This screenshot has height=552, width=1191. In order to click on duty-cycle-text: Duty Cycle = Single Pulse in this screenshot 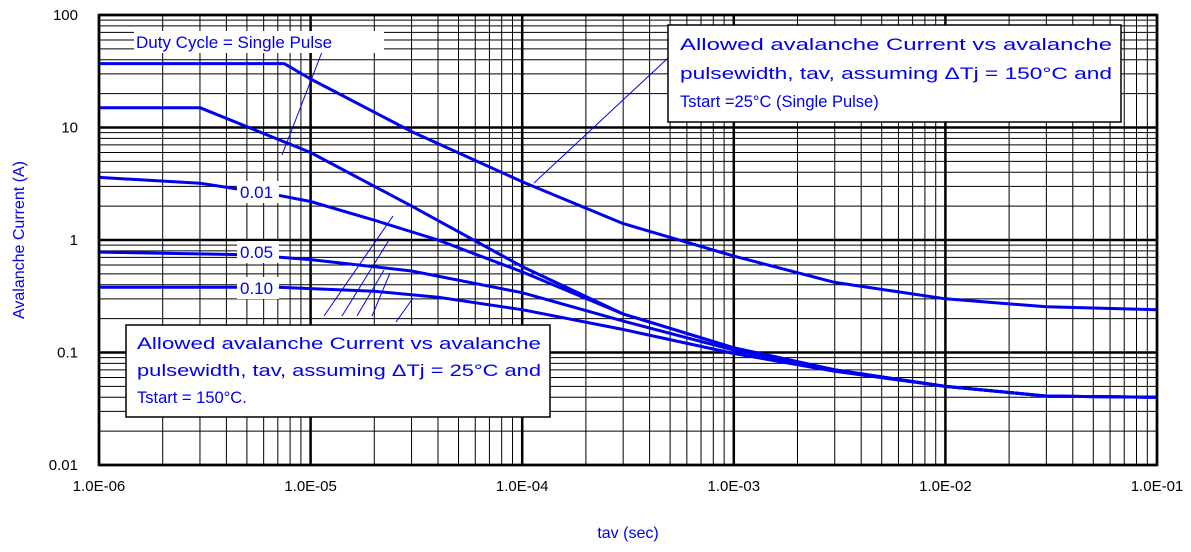, I will do `click(234, 42)`.